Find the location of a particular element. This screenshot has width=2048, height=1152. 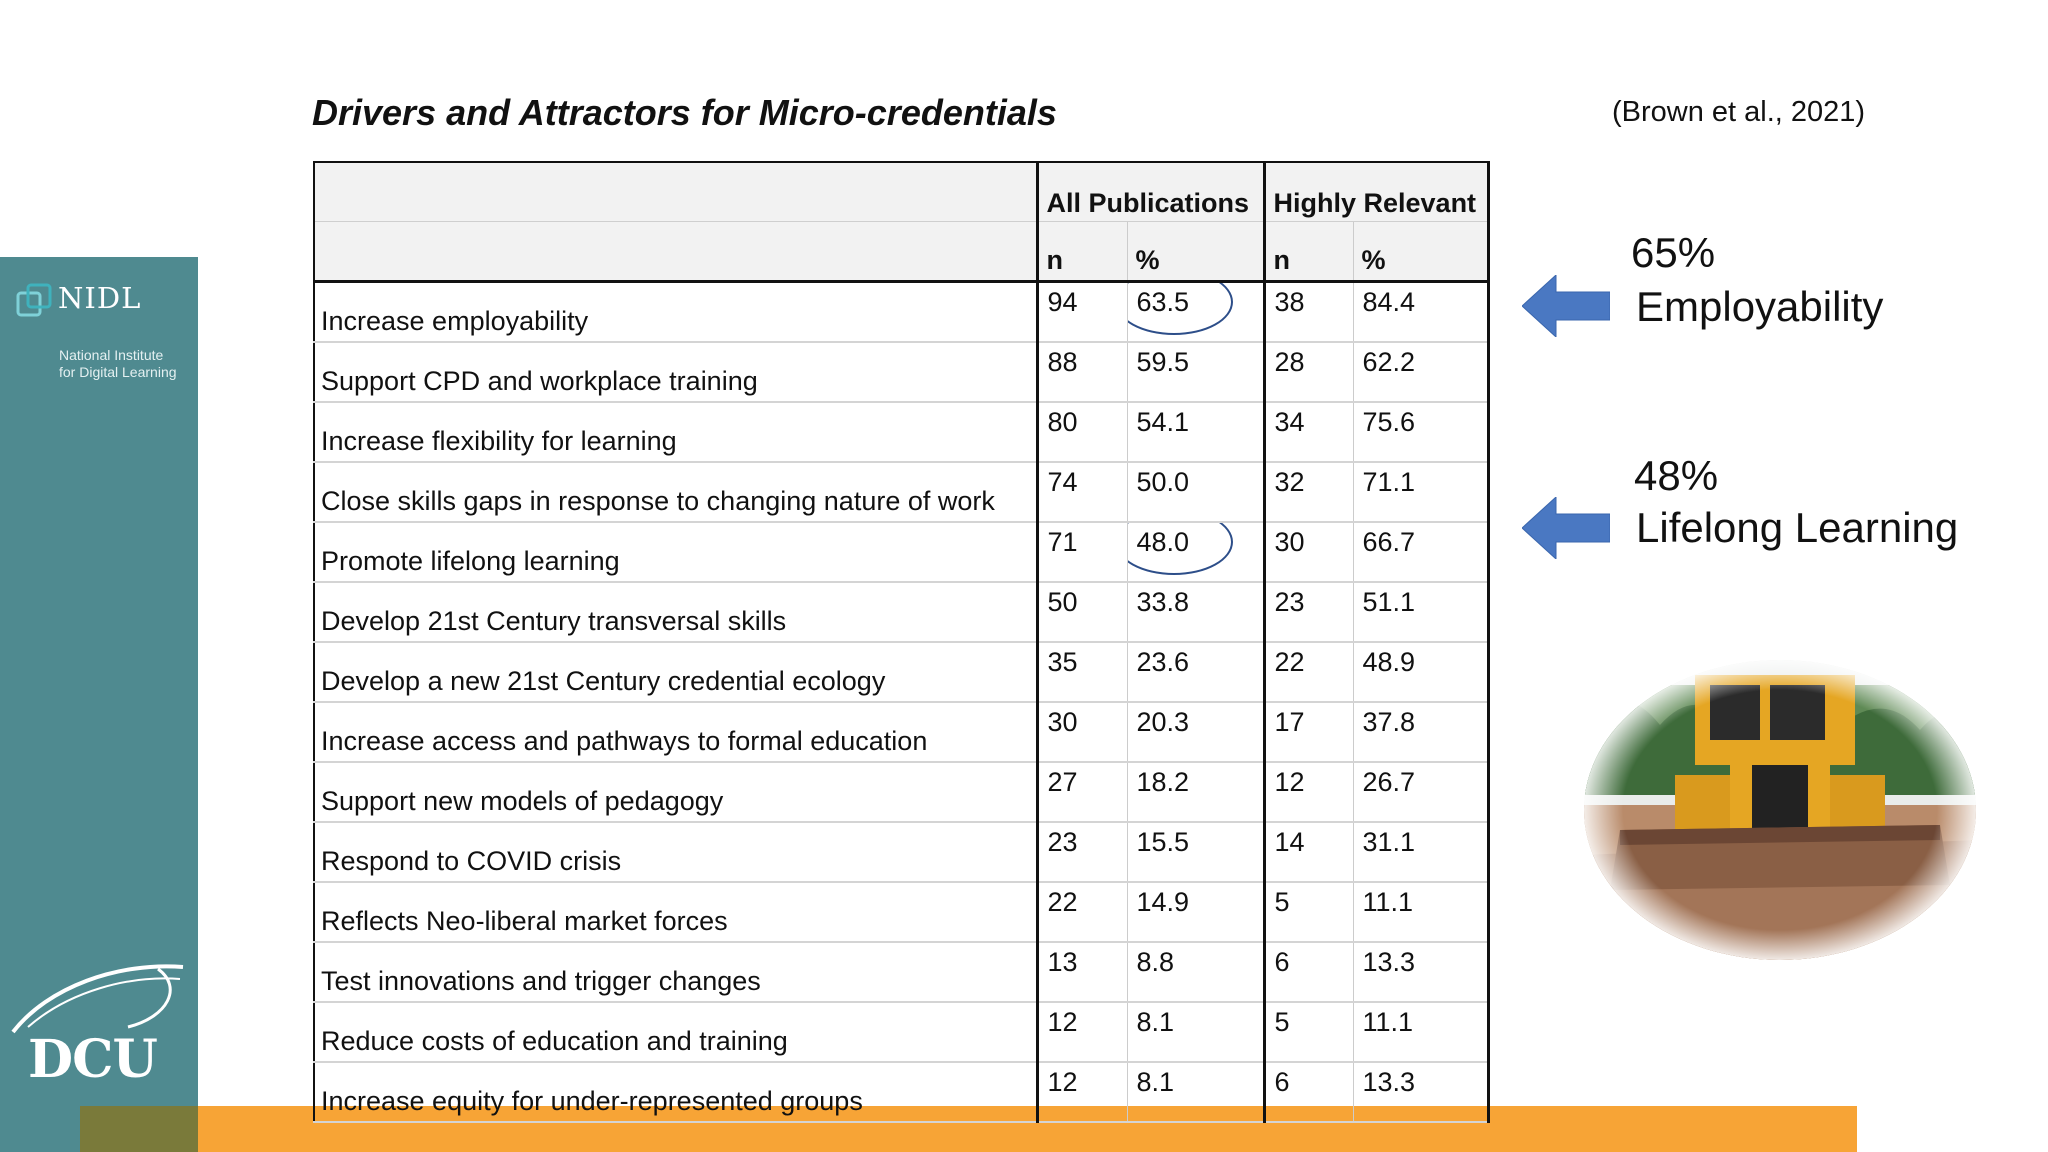

cell-hr-pct: 75.6 is located at coordinates (1421, 432).